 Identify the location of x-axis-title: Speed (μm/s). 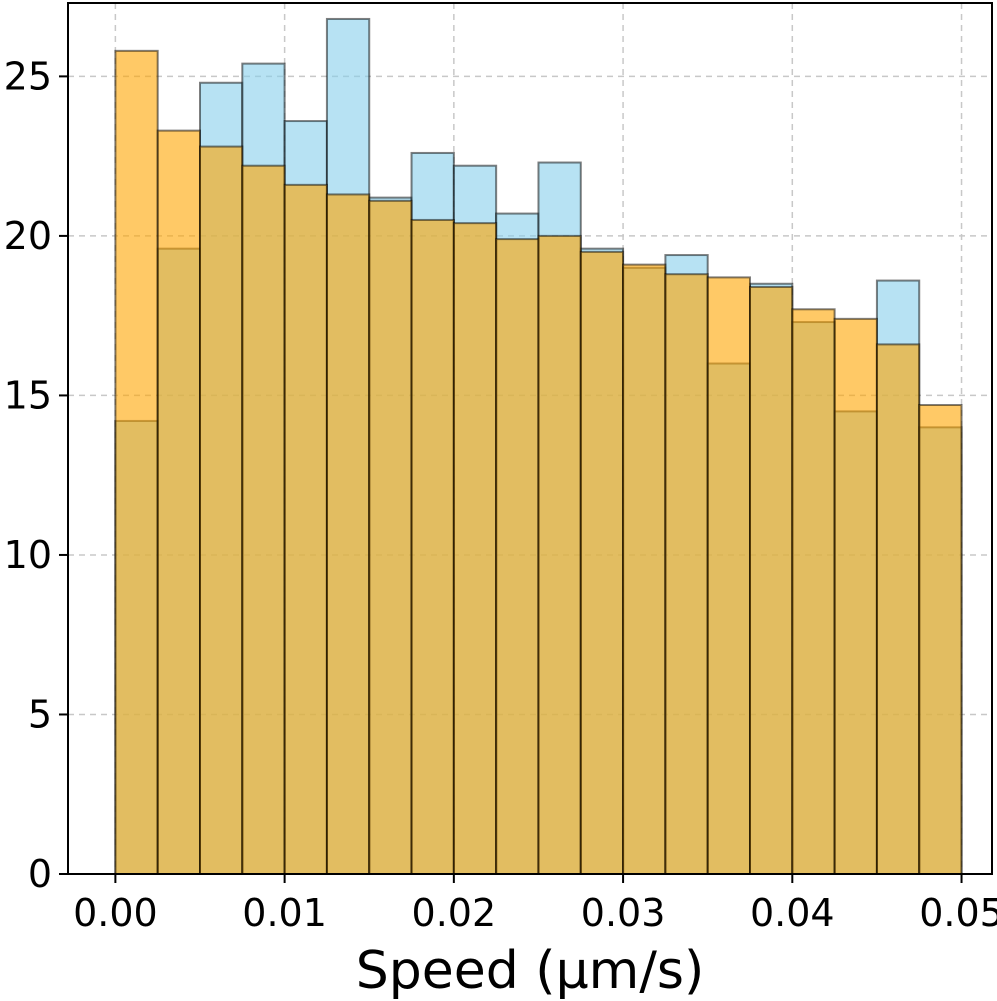
(530, 971).